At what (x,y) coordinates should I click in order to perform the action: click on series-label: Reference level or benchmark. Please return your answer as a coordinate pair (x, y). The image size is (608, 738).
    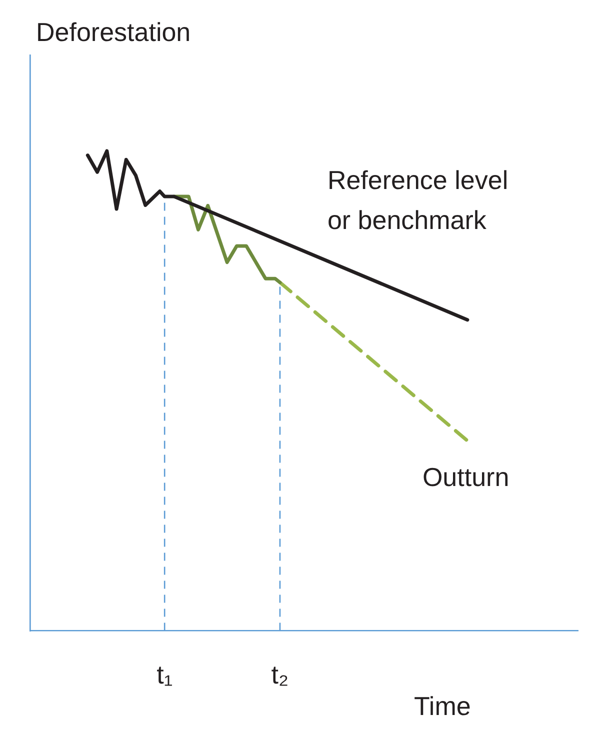
    Looking at the image, I should click on (417, 199).